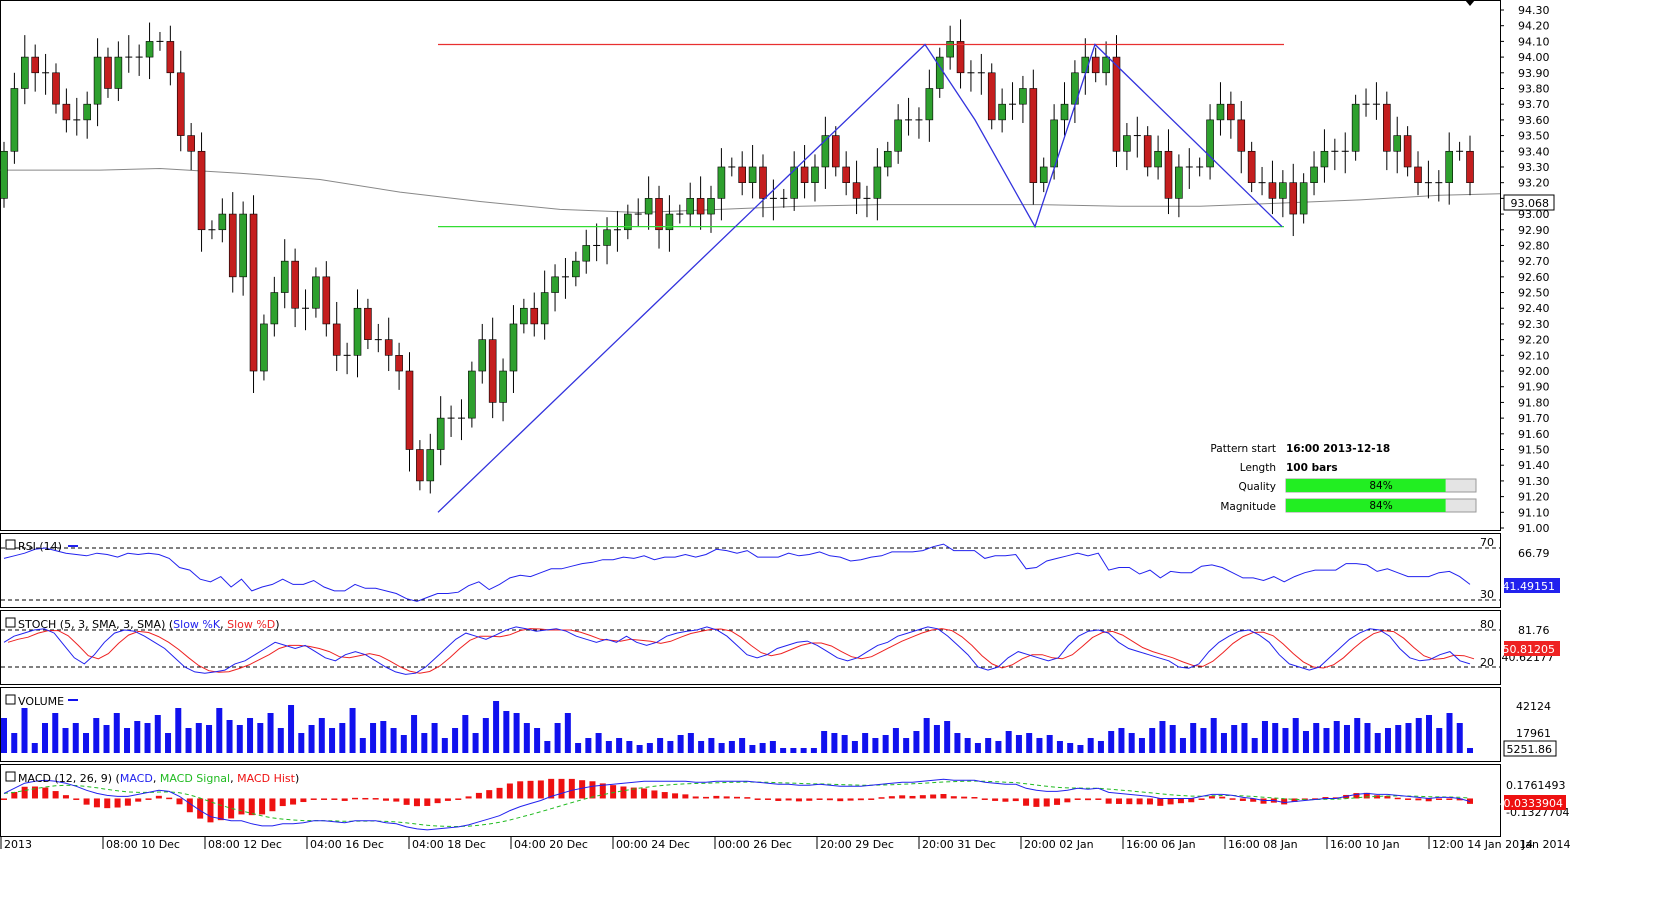 The image size is (1655, 897). Describe the element at coordinates (1534, 293) in the screenshot. I see `price-tick-label: 92.50` at that location.